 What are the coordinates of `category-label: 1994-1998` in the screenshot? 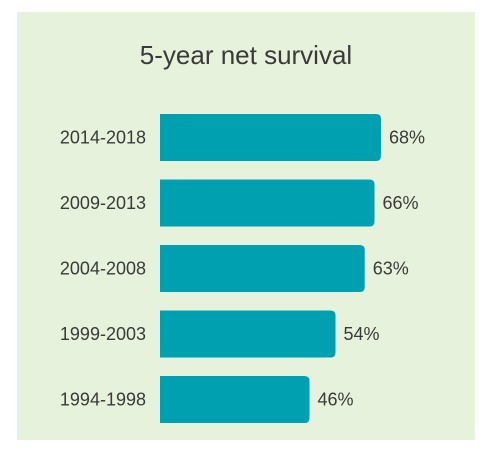 It's located at (103, 400).